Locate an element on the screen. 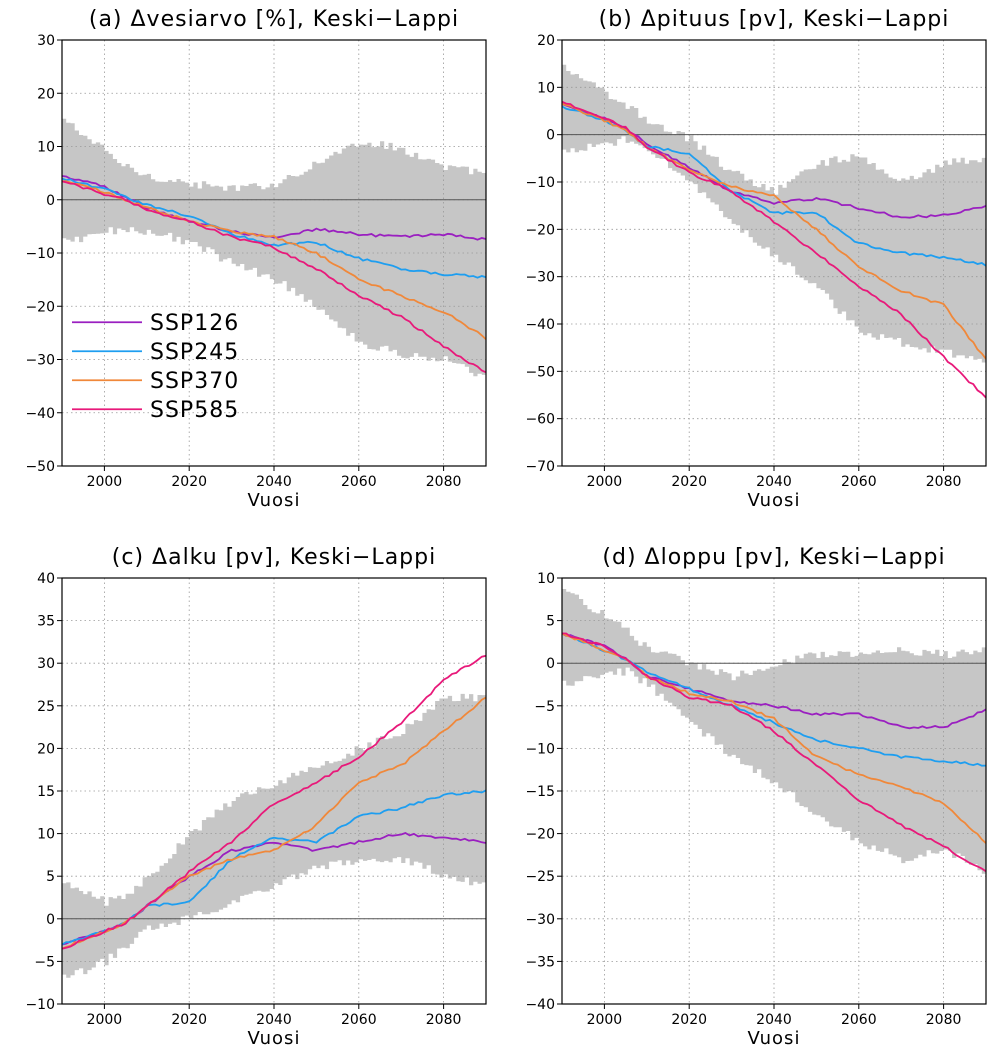  legend-label-ssp245: SSP245 is located at coordinates (194, 352).